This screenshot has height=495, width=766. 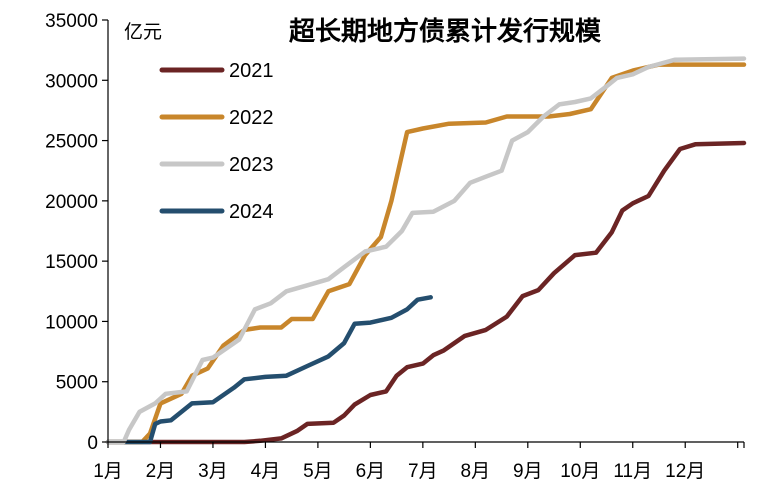 What do you see at coordinates (77, 383) in the screenshot?
I see `y-tick-label: 5000` at bounding box center [77, 383].